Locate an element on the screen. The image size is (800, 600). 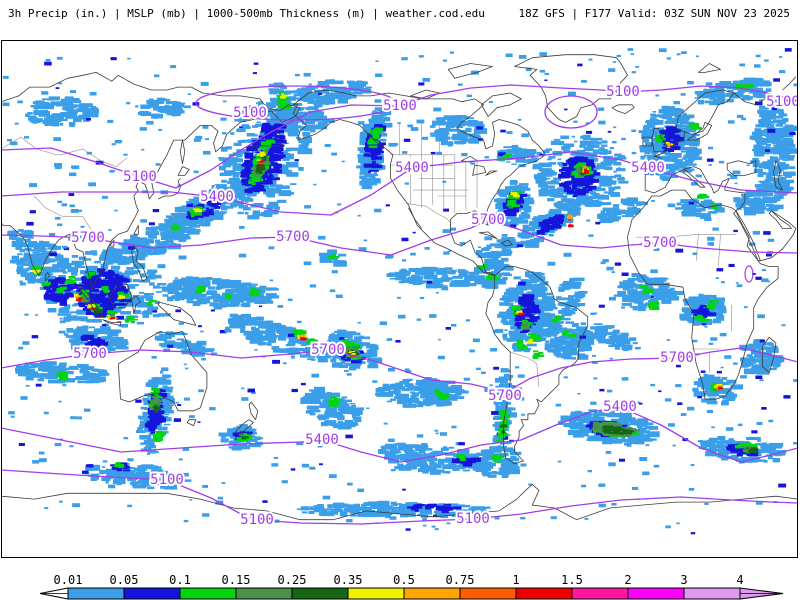
legend-tick-label: 0.35 is located at coordinates (348, 580).